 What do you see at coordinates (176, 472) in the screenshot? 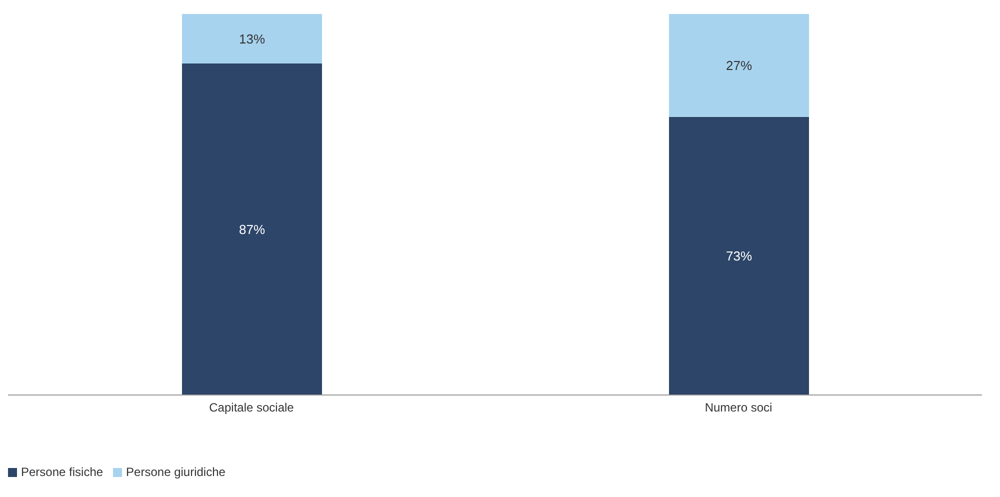
I see `legend-label: Persone giuridiche` at bounding box center [176, 472].